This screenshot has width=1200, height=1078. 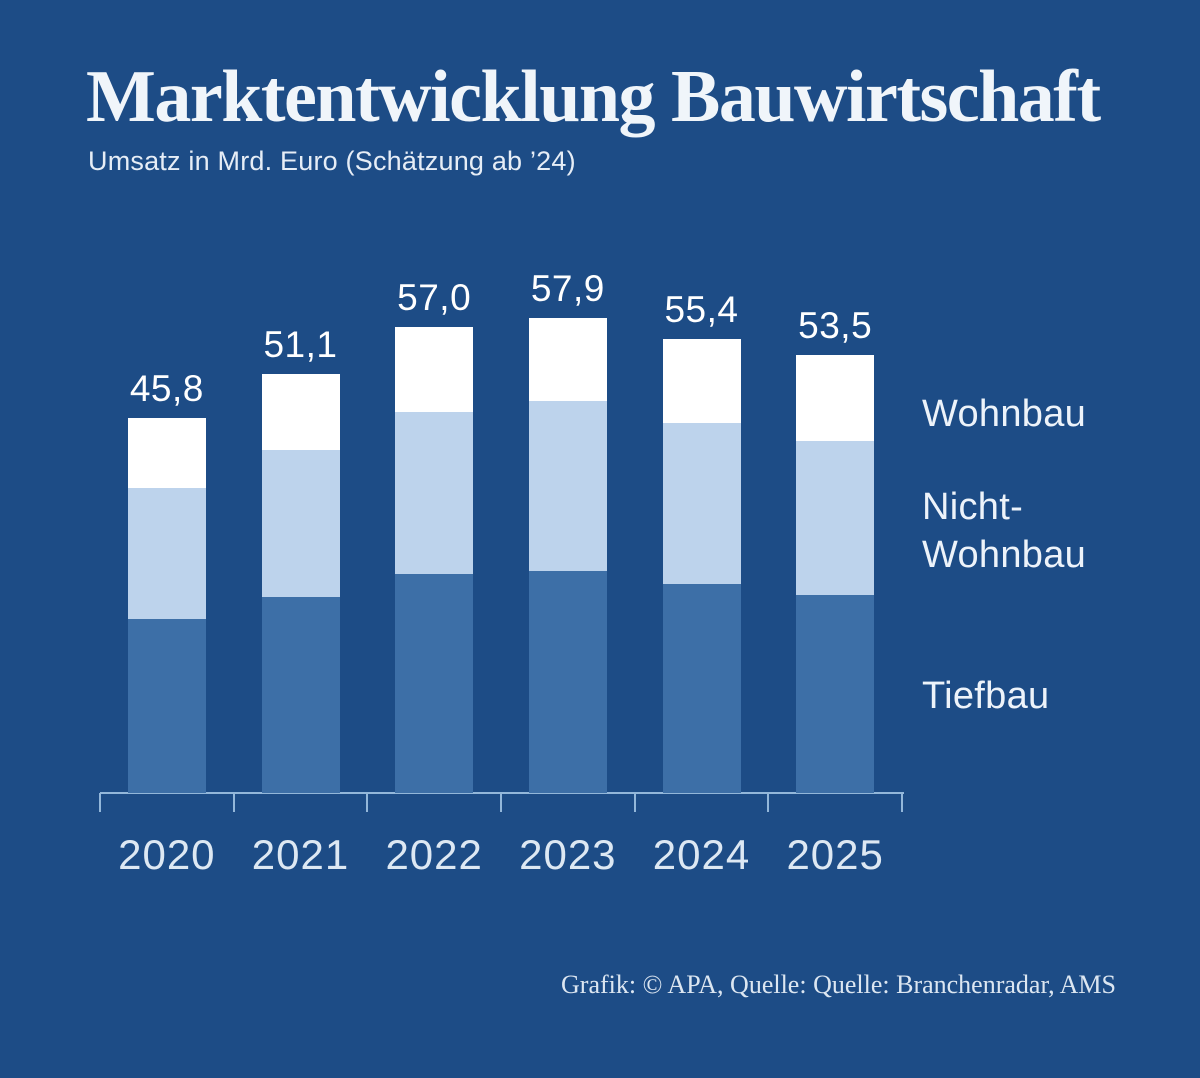 I want to click on legend-label-nicht-wohnbau: Nicht- Wohnbau, so click(x=1004, y=531).